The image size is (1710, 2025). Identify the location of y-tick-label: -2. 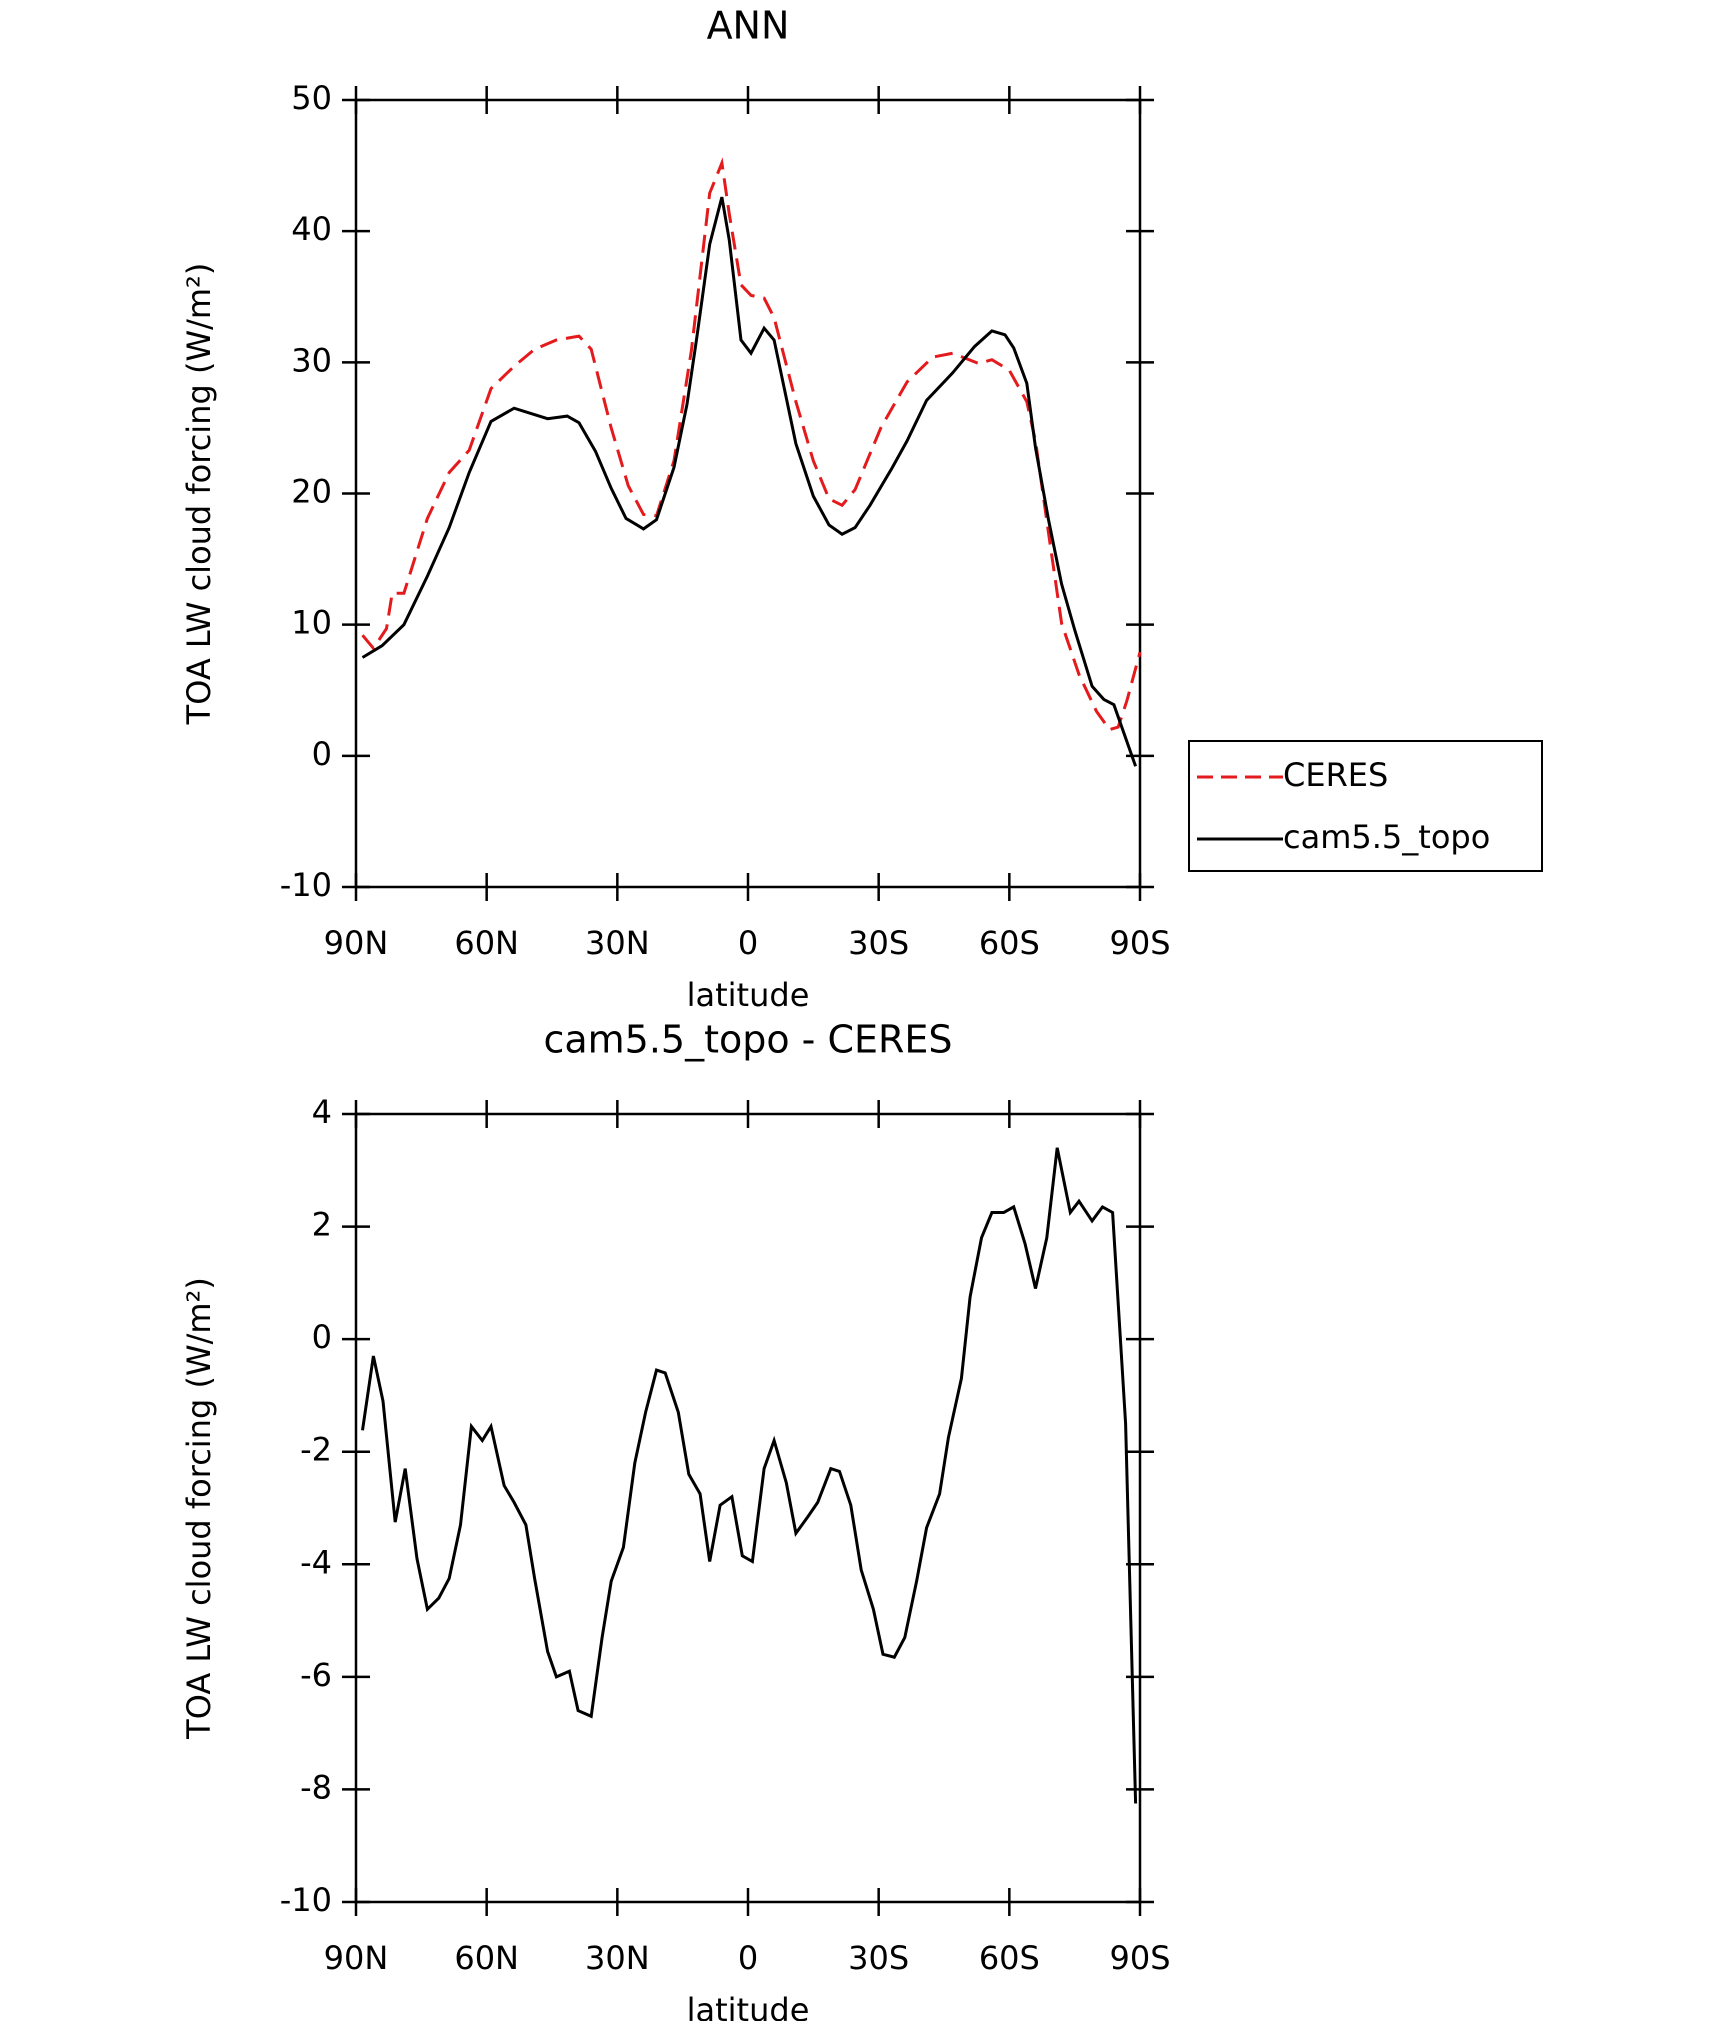
(316, 1450).